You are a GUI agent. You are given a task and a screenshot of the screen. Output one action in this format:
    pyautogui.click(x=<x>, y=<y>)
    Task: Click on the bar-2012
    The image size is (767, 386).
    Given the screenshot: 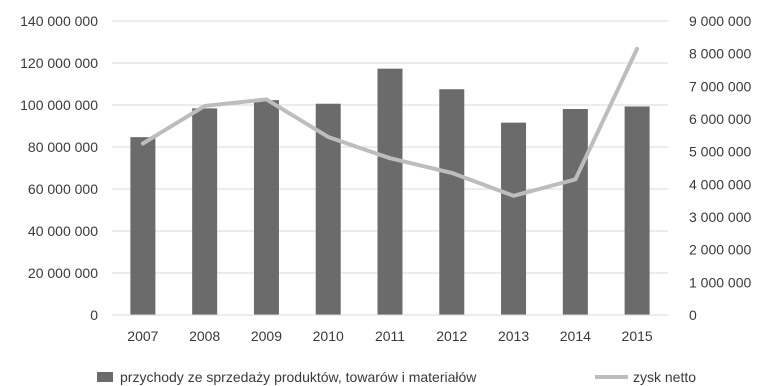 What is the action you would take?
    pyautogui.click(x=452, y=202)
    